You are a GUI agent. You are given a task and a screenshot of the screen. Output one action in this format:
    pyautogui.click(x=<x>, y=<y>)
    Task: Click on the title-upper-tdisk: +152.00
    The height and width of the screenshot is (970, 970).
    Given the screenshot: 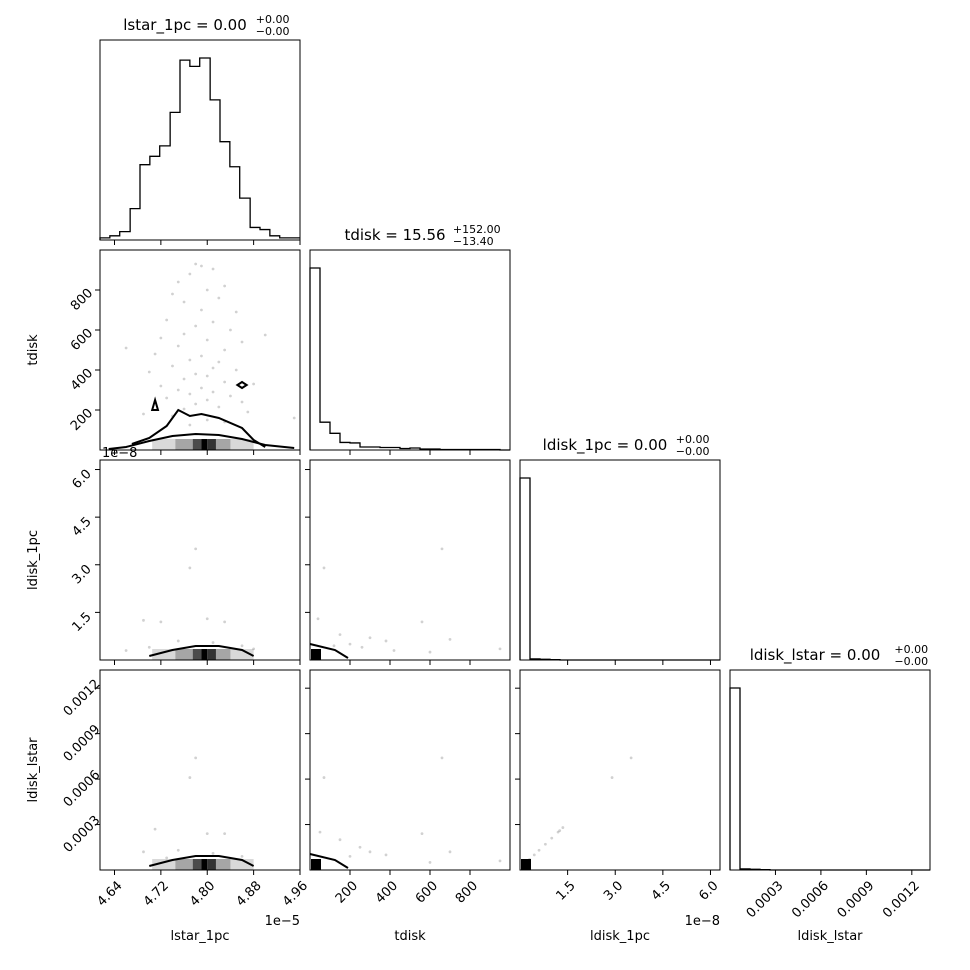 What is the action you would take?
    pyautogui.click(x=477, y=229)
    